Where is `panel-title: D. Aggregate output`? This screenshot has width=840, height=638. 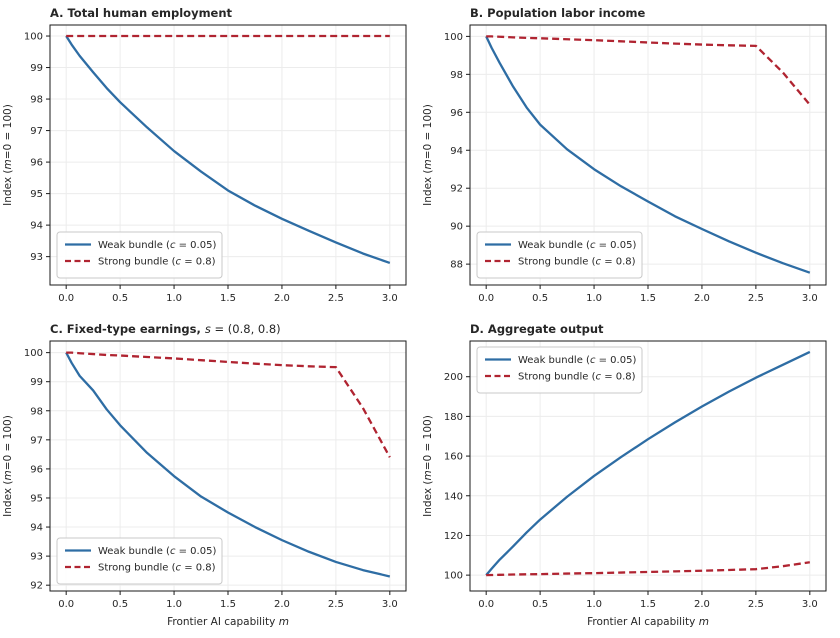 panel-title: D. Aggregate output is located at coordinates (537, 329).